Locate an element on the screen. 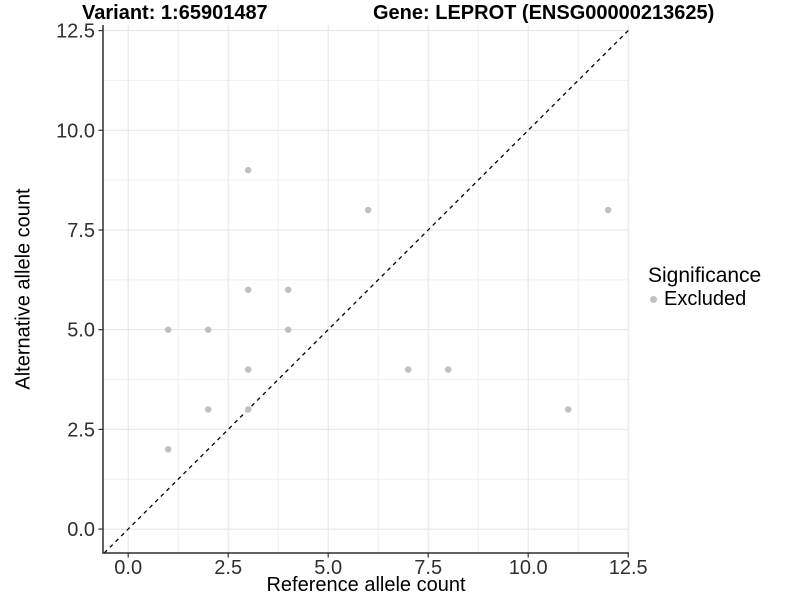  excluded-point-swatch is located at coordinates (653, 299).